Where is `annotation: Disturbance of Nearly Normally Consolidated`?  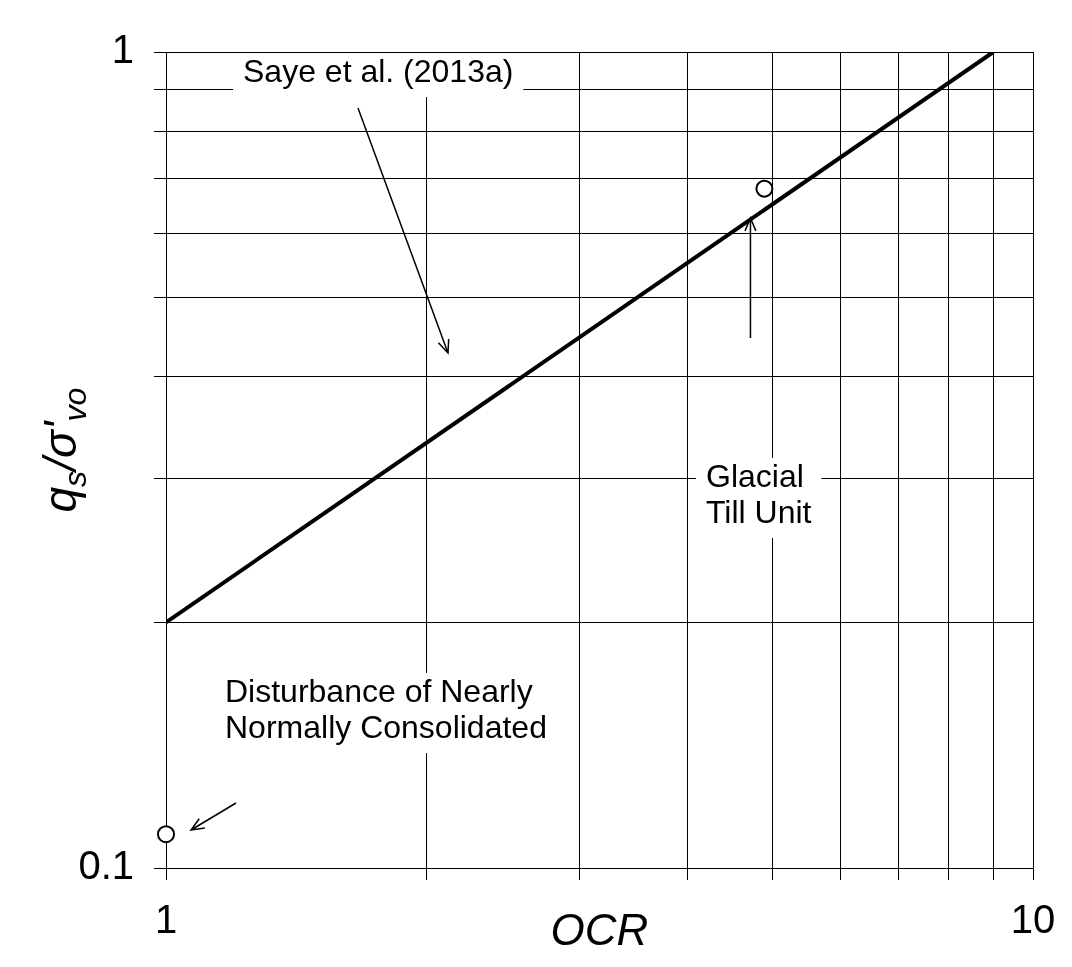 annotation: Disturbance of Nearly Normally Consolidated is located at coordinates (386, 708).